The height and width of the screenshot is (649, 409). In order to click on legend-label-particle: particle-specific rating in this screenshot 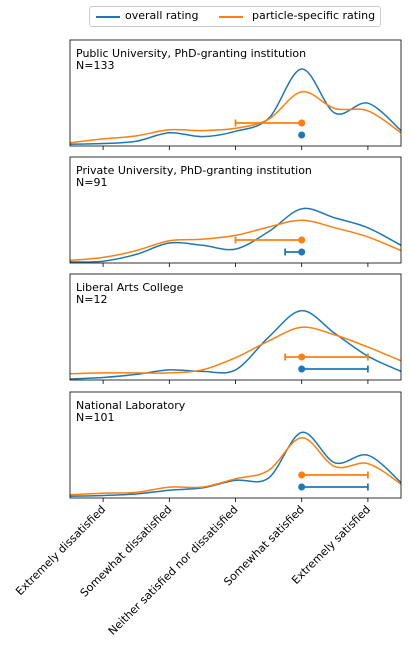, I will do `click(314, 15)`.